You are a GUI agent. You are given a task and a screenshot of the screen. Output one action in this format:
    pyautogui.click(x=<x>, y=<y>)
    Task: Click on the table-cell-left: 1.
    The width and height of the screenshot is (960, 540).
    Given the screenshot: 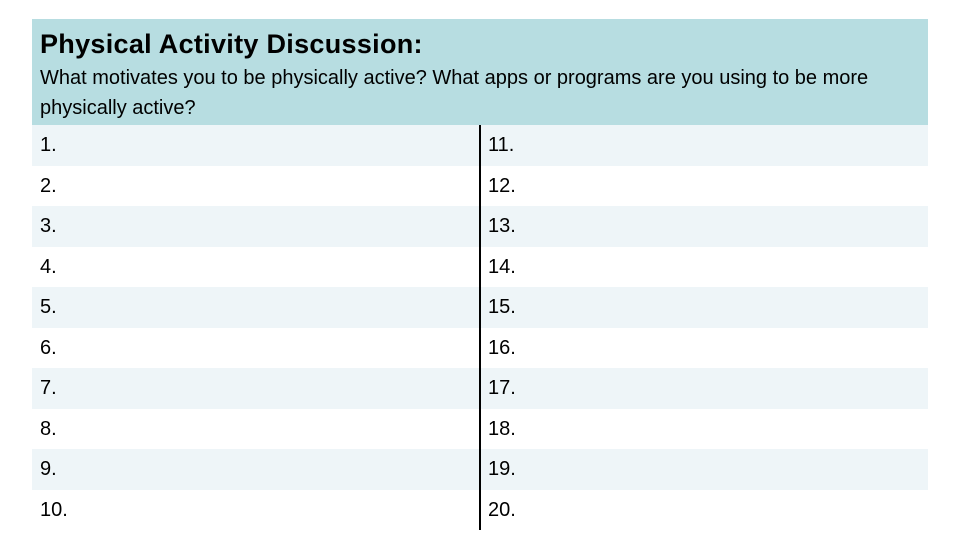 What is the action you would take?
    pyautogui.click(x=48, y=145)
    